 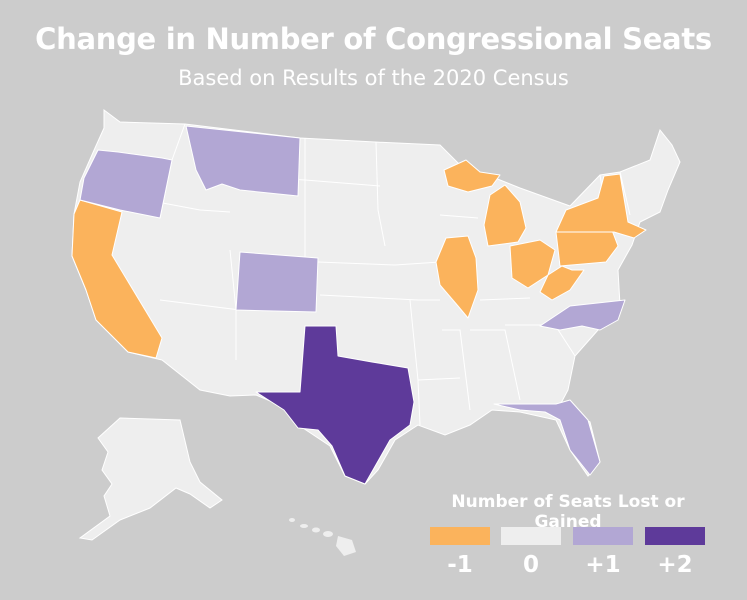 What do you see at coordinates (531, 536) in the screenshot?
I see `legend-swatch-zero` at bounding box center [531, 536].